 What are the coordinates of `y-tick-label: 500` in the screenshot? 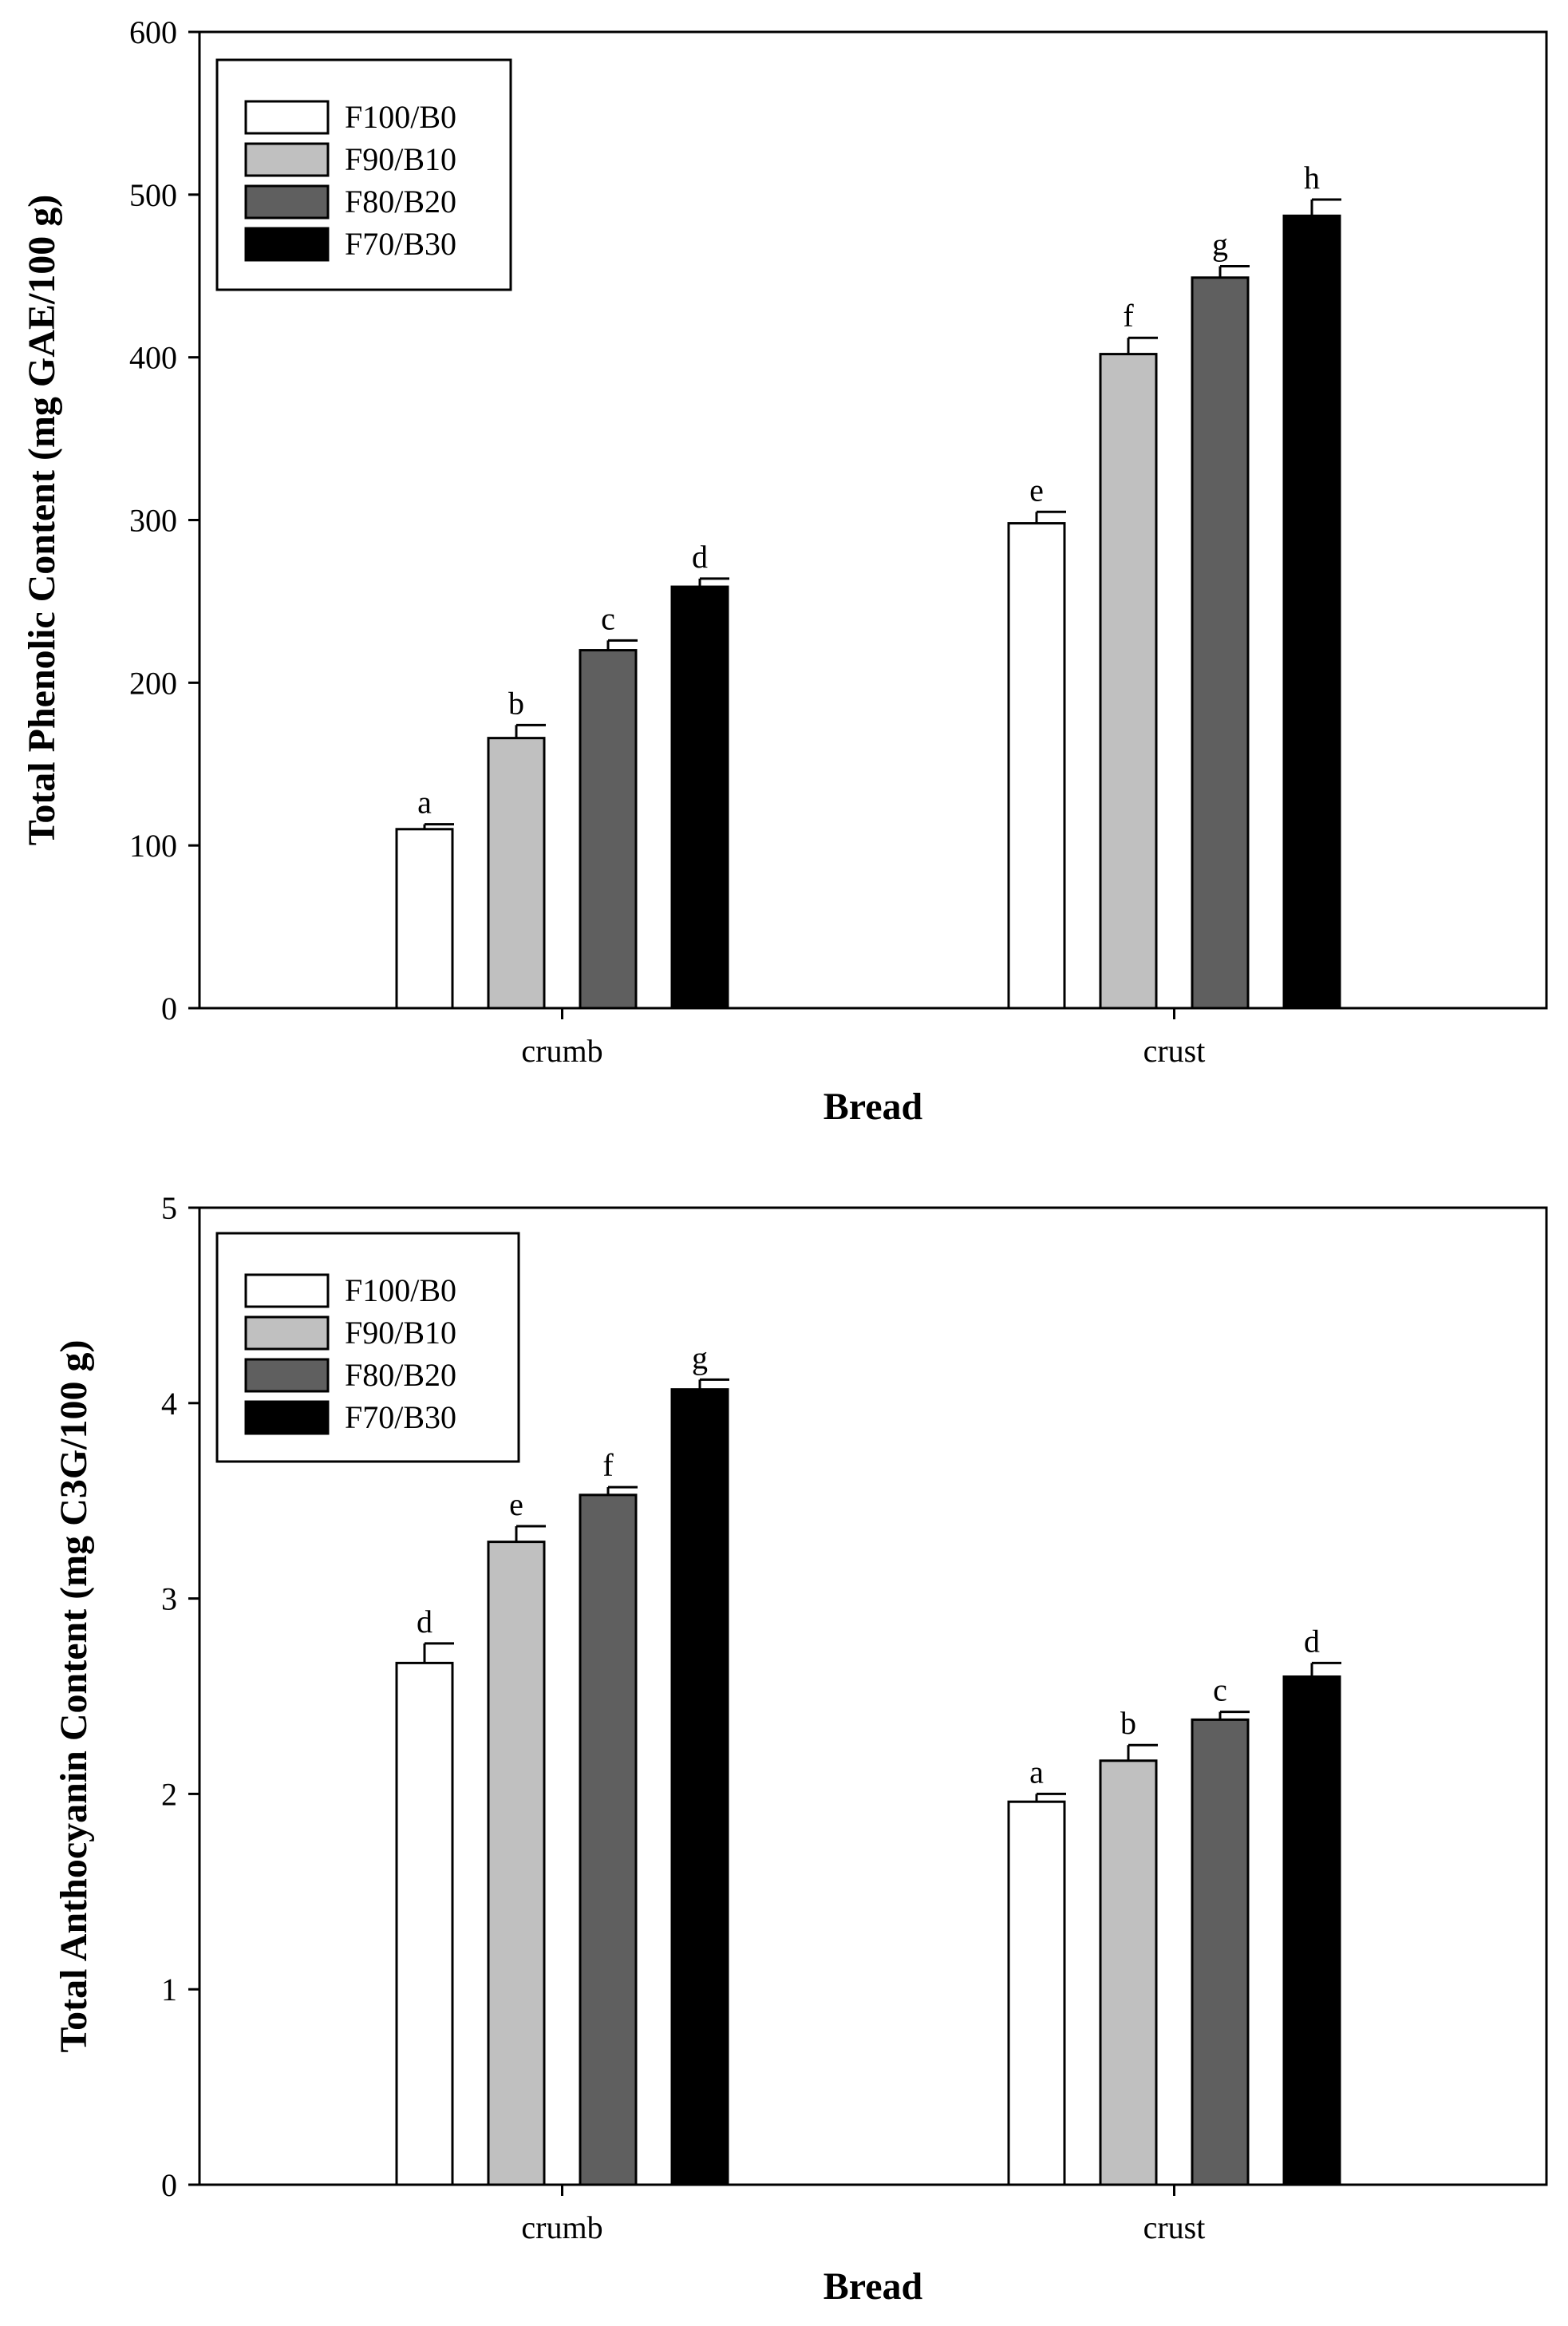 It's located at (153, 195).